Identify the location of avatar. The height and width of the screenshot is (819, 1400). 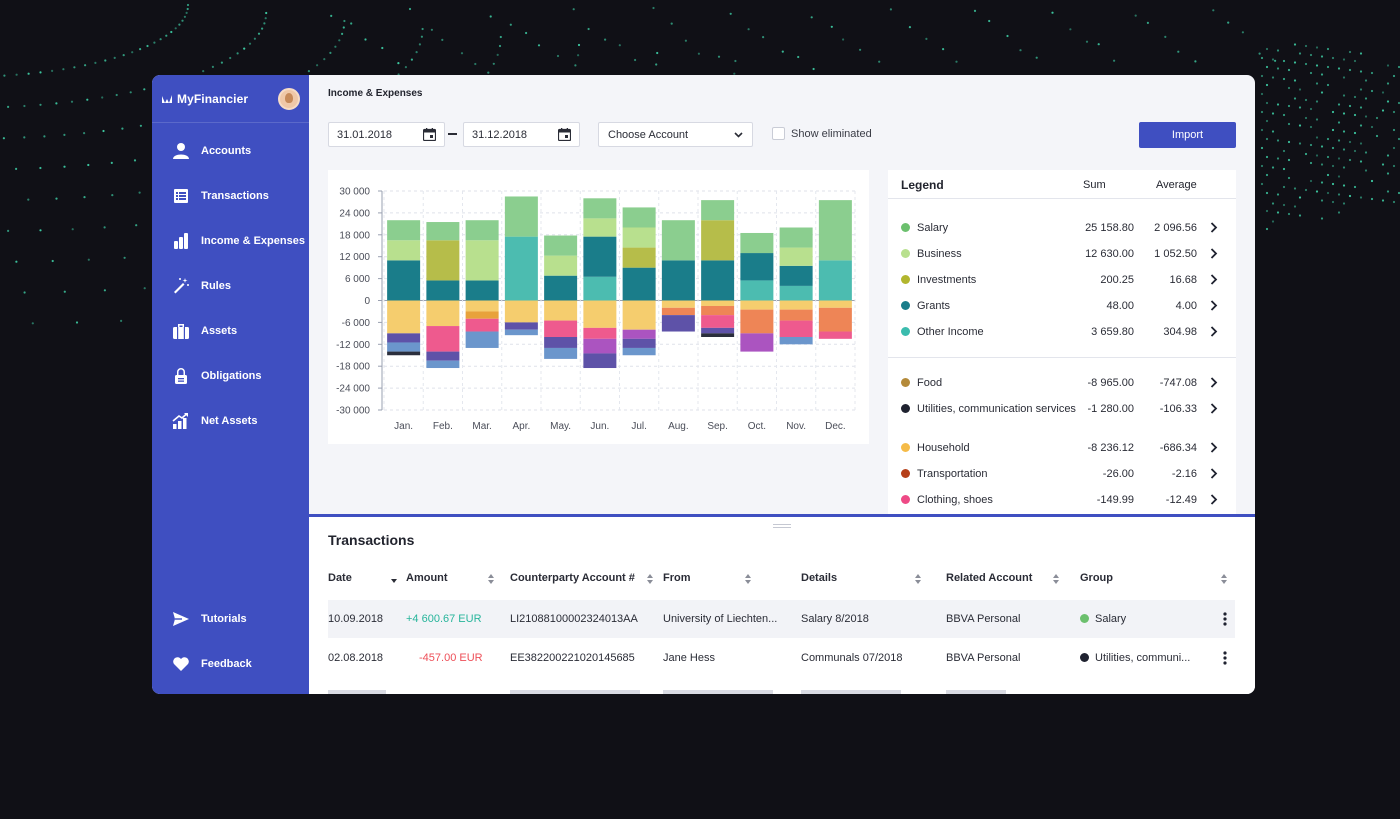
(289, 99).